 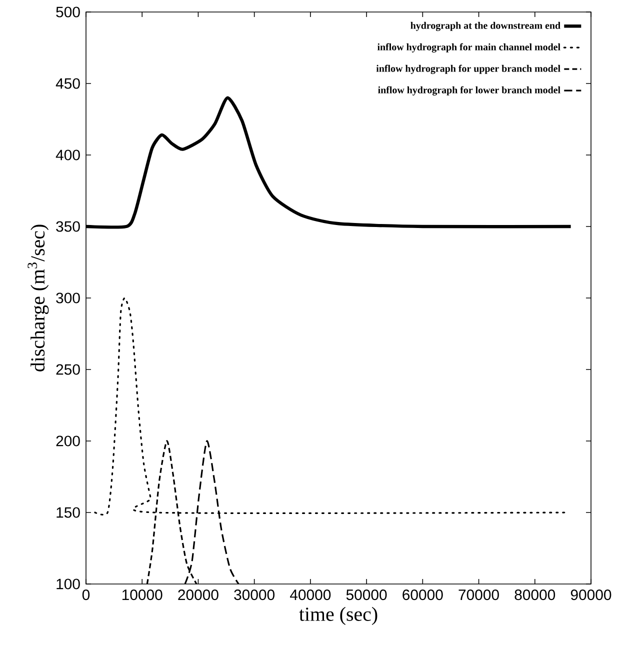 What do you see at coordinates (38, 298) in the screenshot?
I see `y-axis-title: discharge (m$^{3}$/sec)` at bounding box center [38, 298].